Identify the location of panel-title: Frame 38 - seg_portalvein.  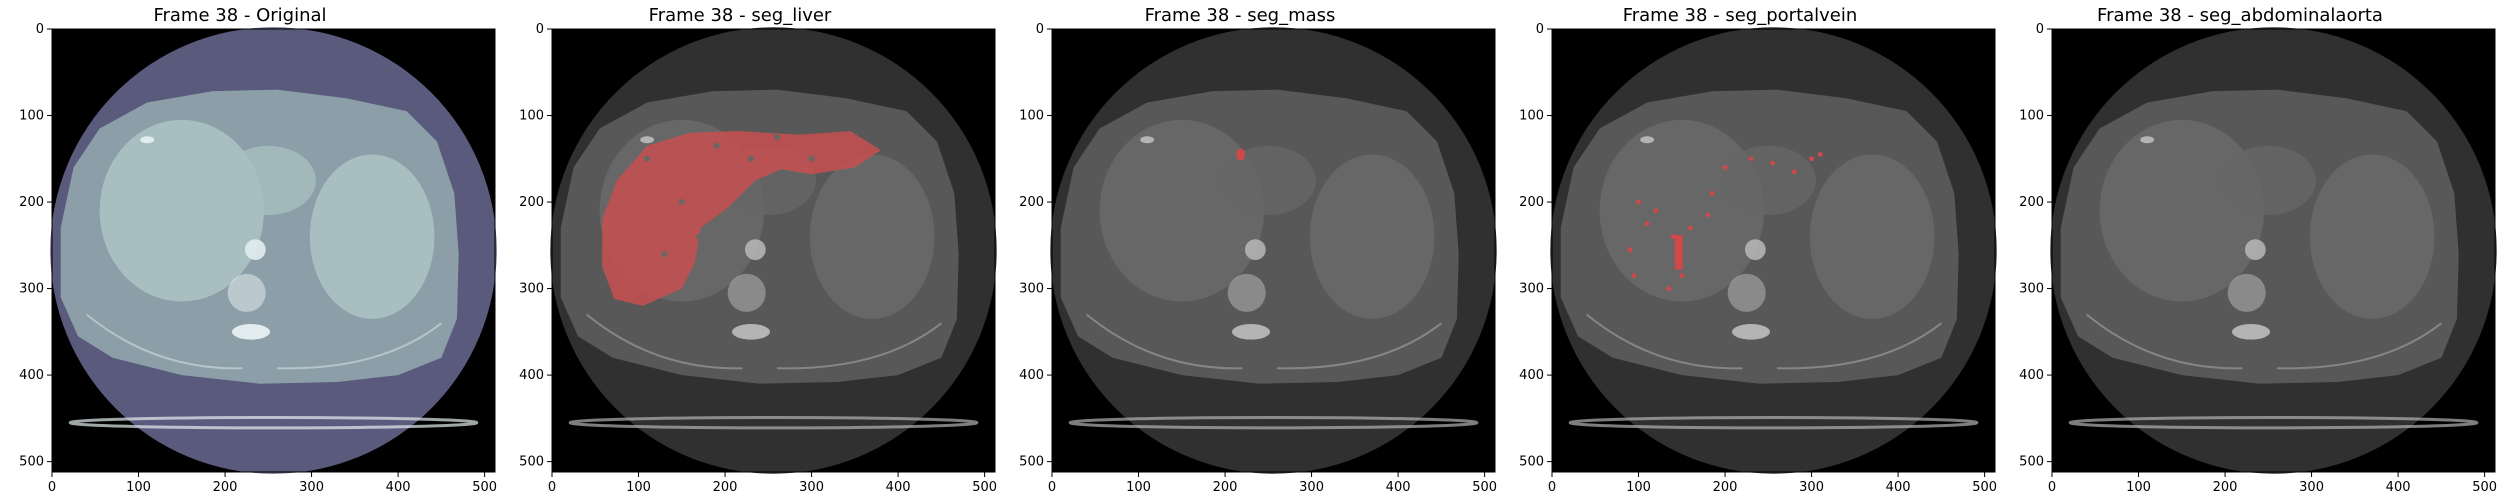
(1740, 15).